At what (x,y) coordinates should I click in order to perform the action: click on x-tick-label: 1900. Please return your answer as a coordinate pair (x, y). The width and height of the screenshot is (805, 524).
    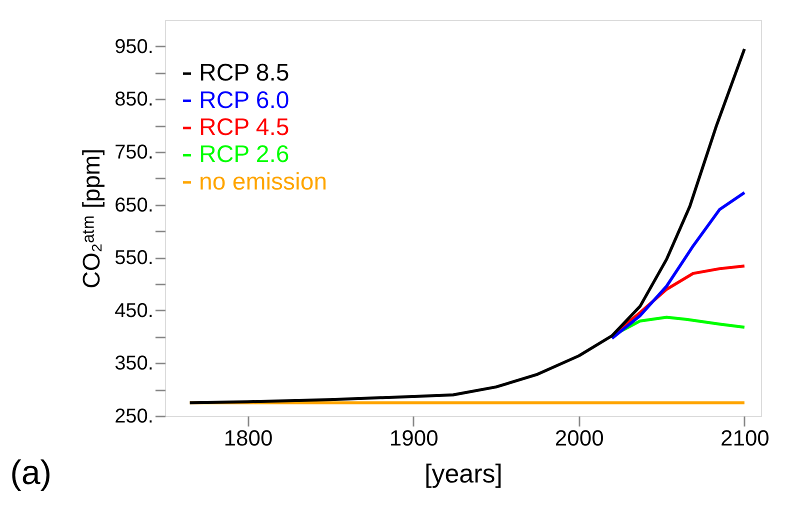
    Looking at the image, I should click on (413, 438).